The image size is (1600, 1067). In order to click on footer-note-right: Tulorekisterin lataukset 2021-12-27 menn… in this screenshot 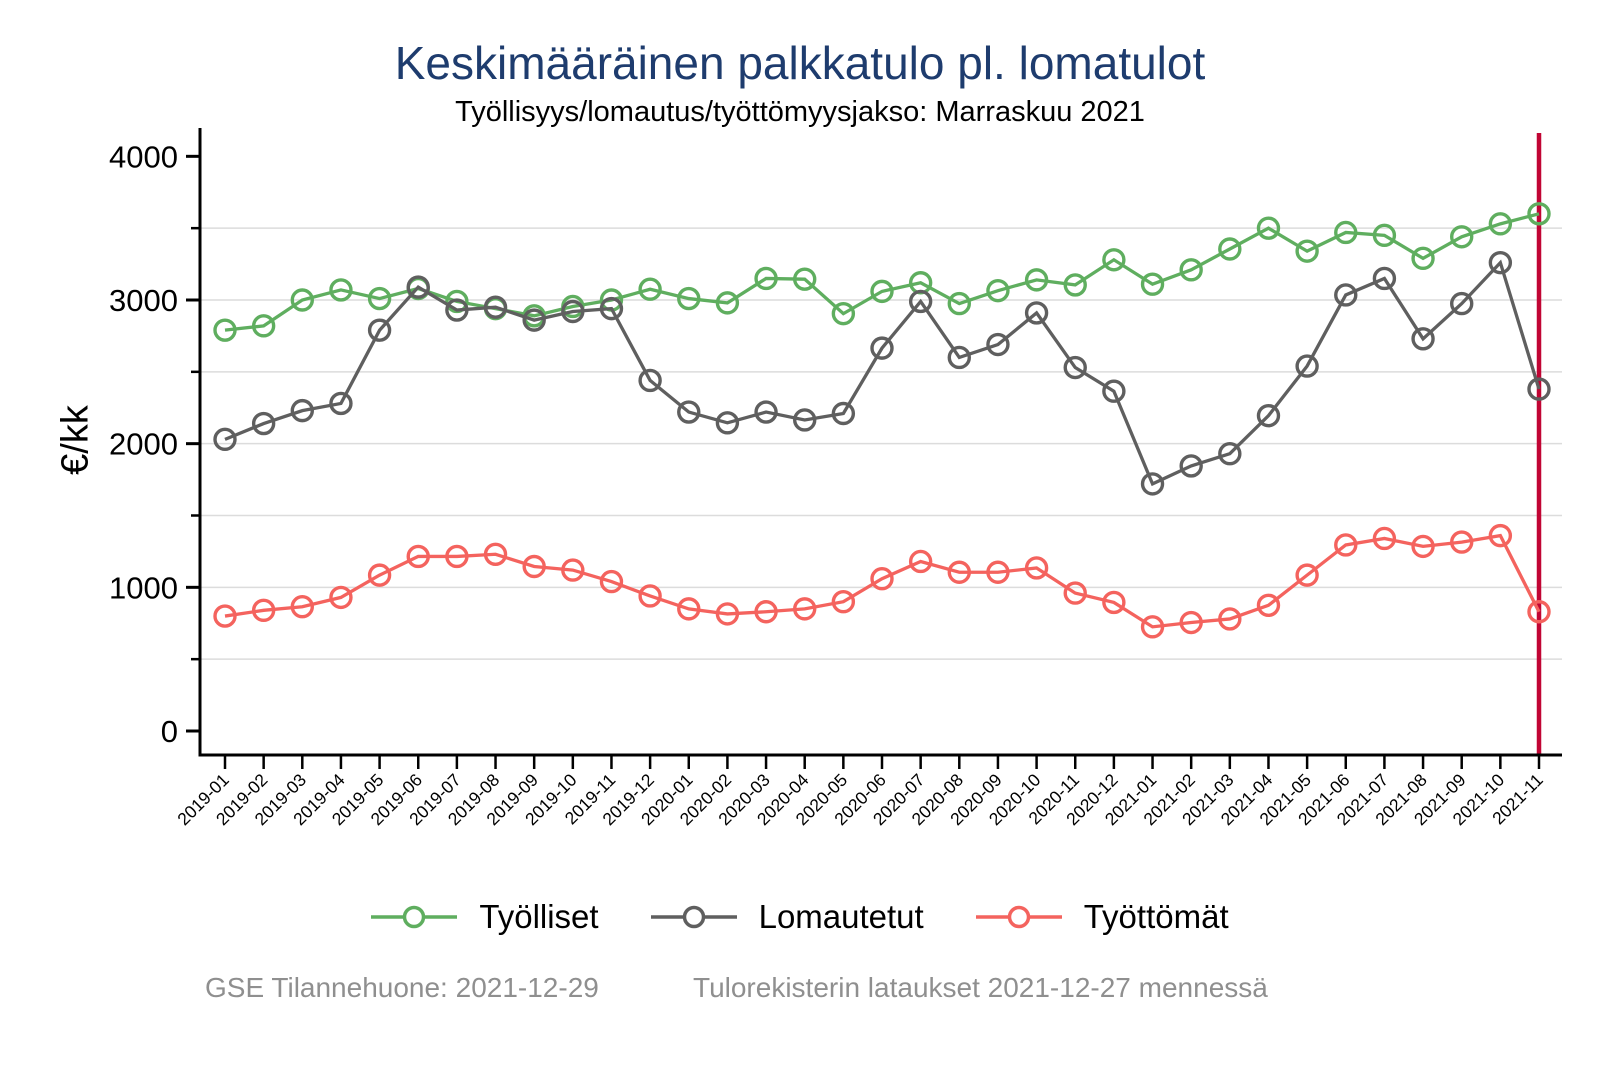, I will do `click(980, 987)`.